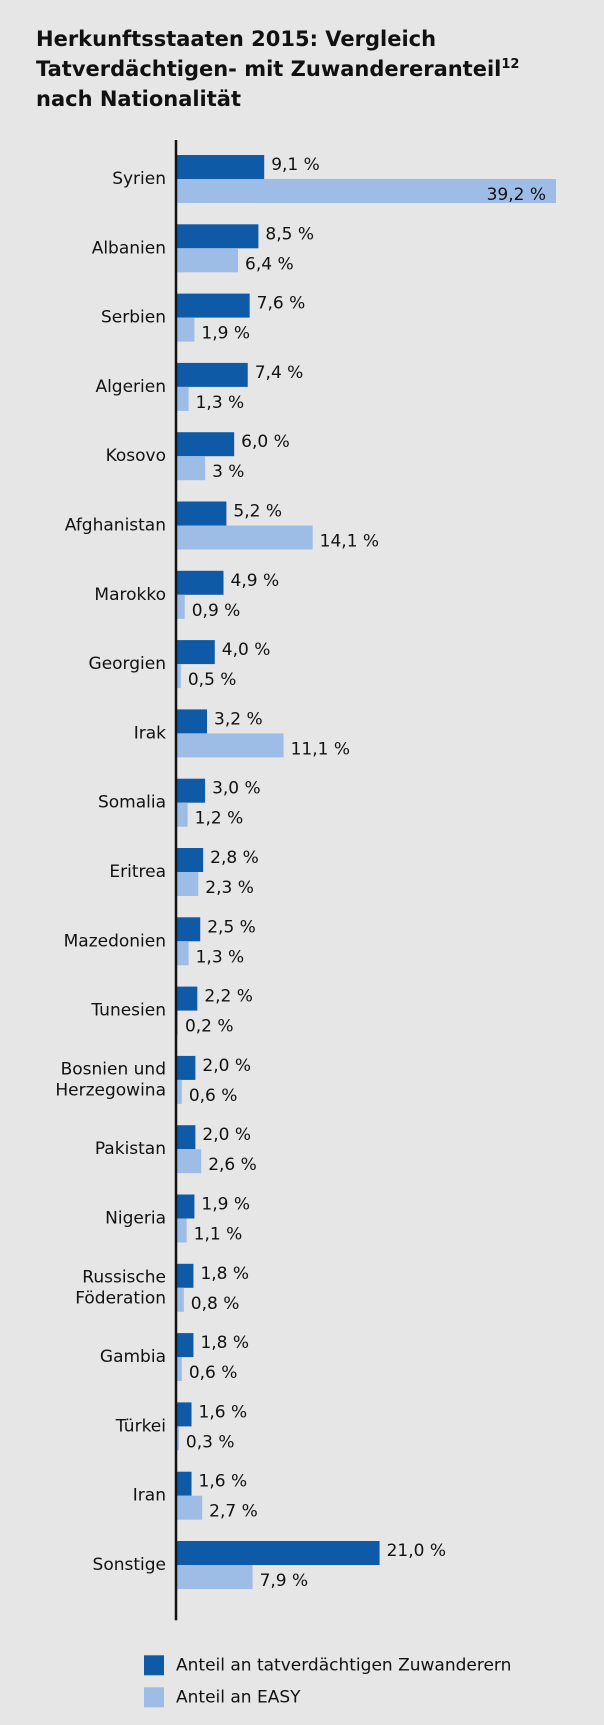 Image resolution: width=604 pixels, height=1725 pixels. I want to click on chart-title: Tatverdächtigen- mit Zuwandereranteil12, so click(277, 69).